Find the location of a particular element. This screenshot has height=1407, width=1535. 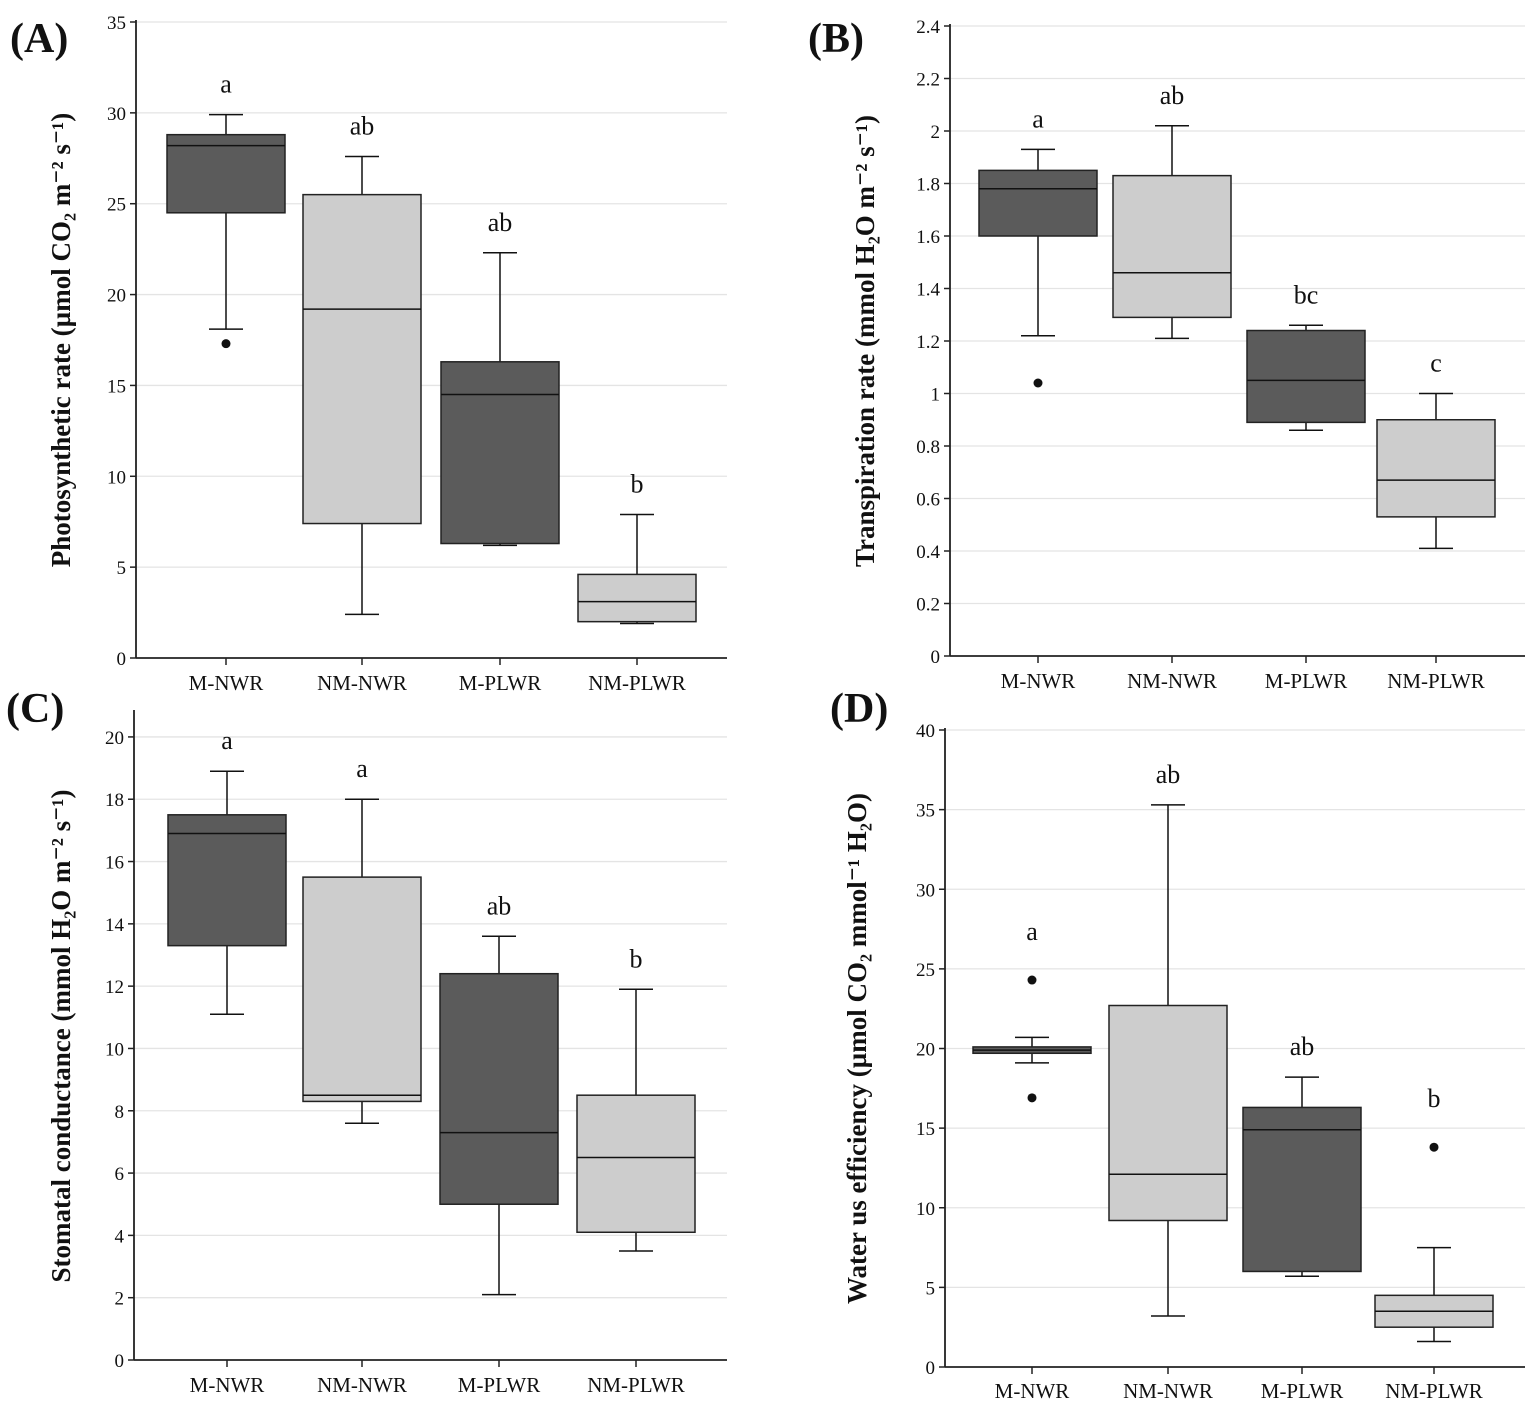

panel-label: (D) is located at coordinates (859, 709).